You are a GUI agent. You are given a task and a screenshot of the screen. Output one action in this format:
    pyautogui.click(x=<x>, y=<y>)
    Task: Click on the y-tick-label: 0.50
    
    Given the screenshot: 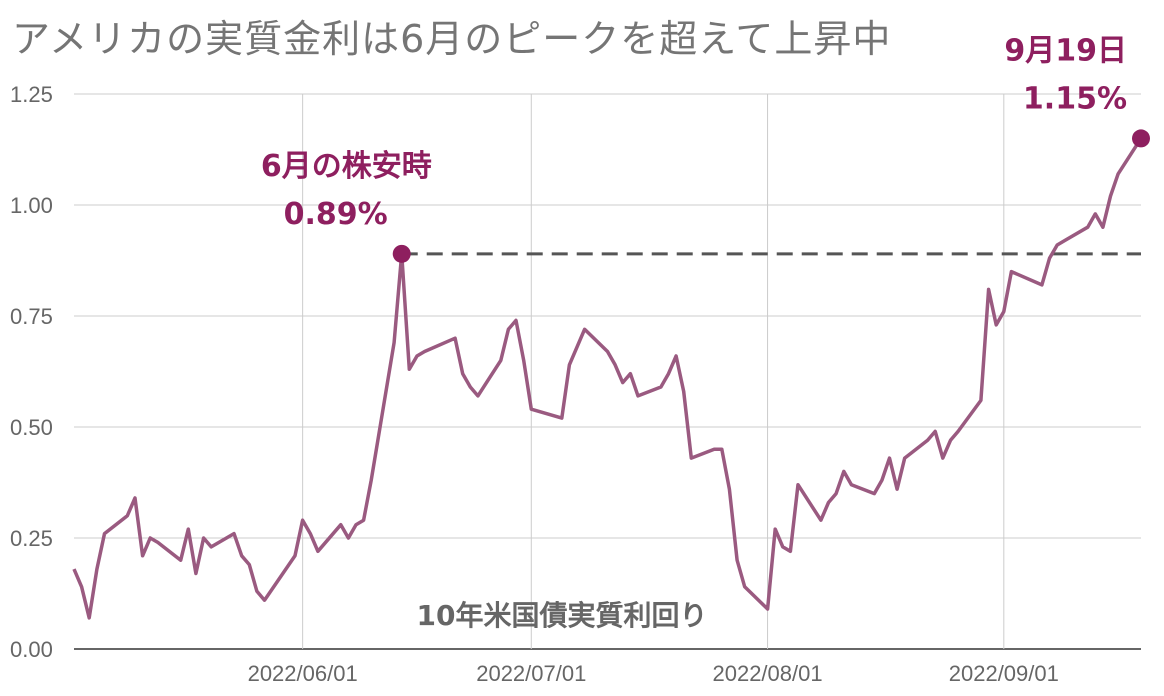 What is the action you would take?
    pyautogui.click(x=31, y=427)
    